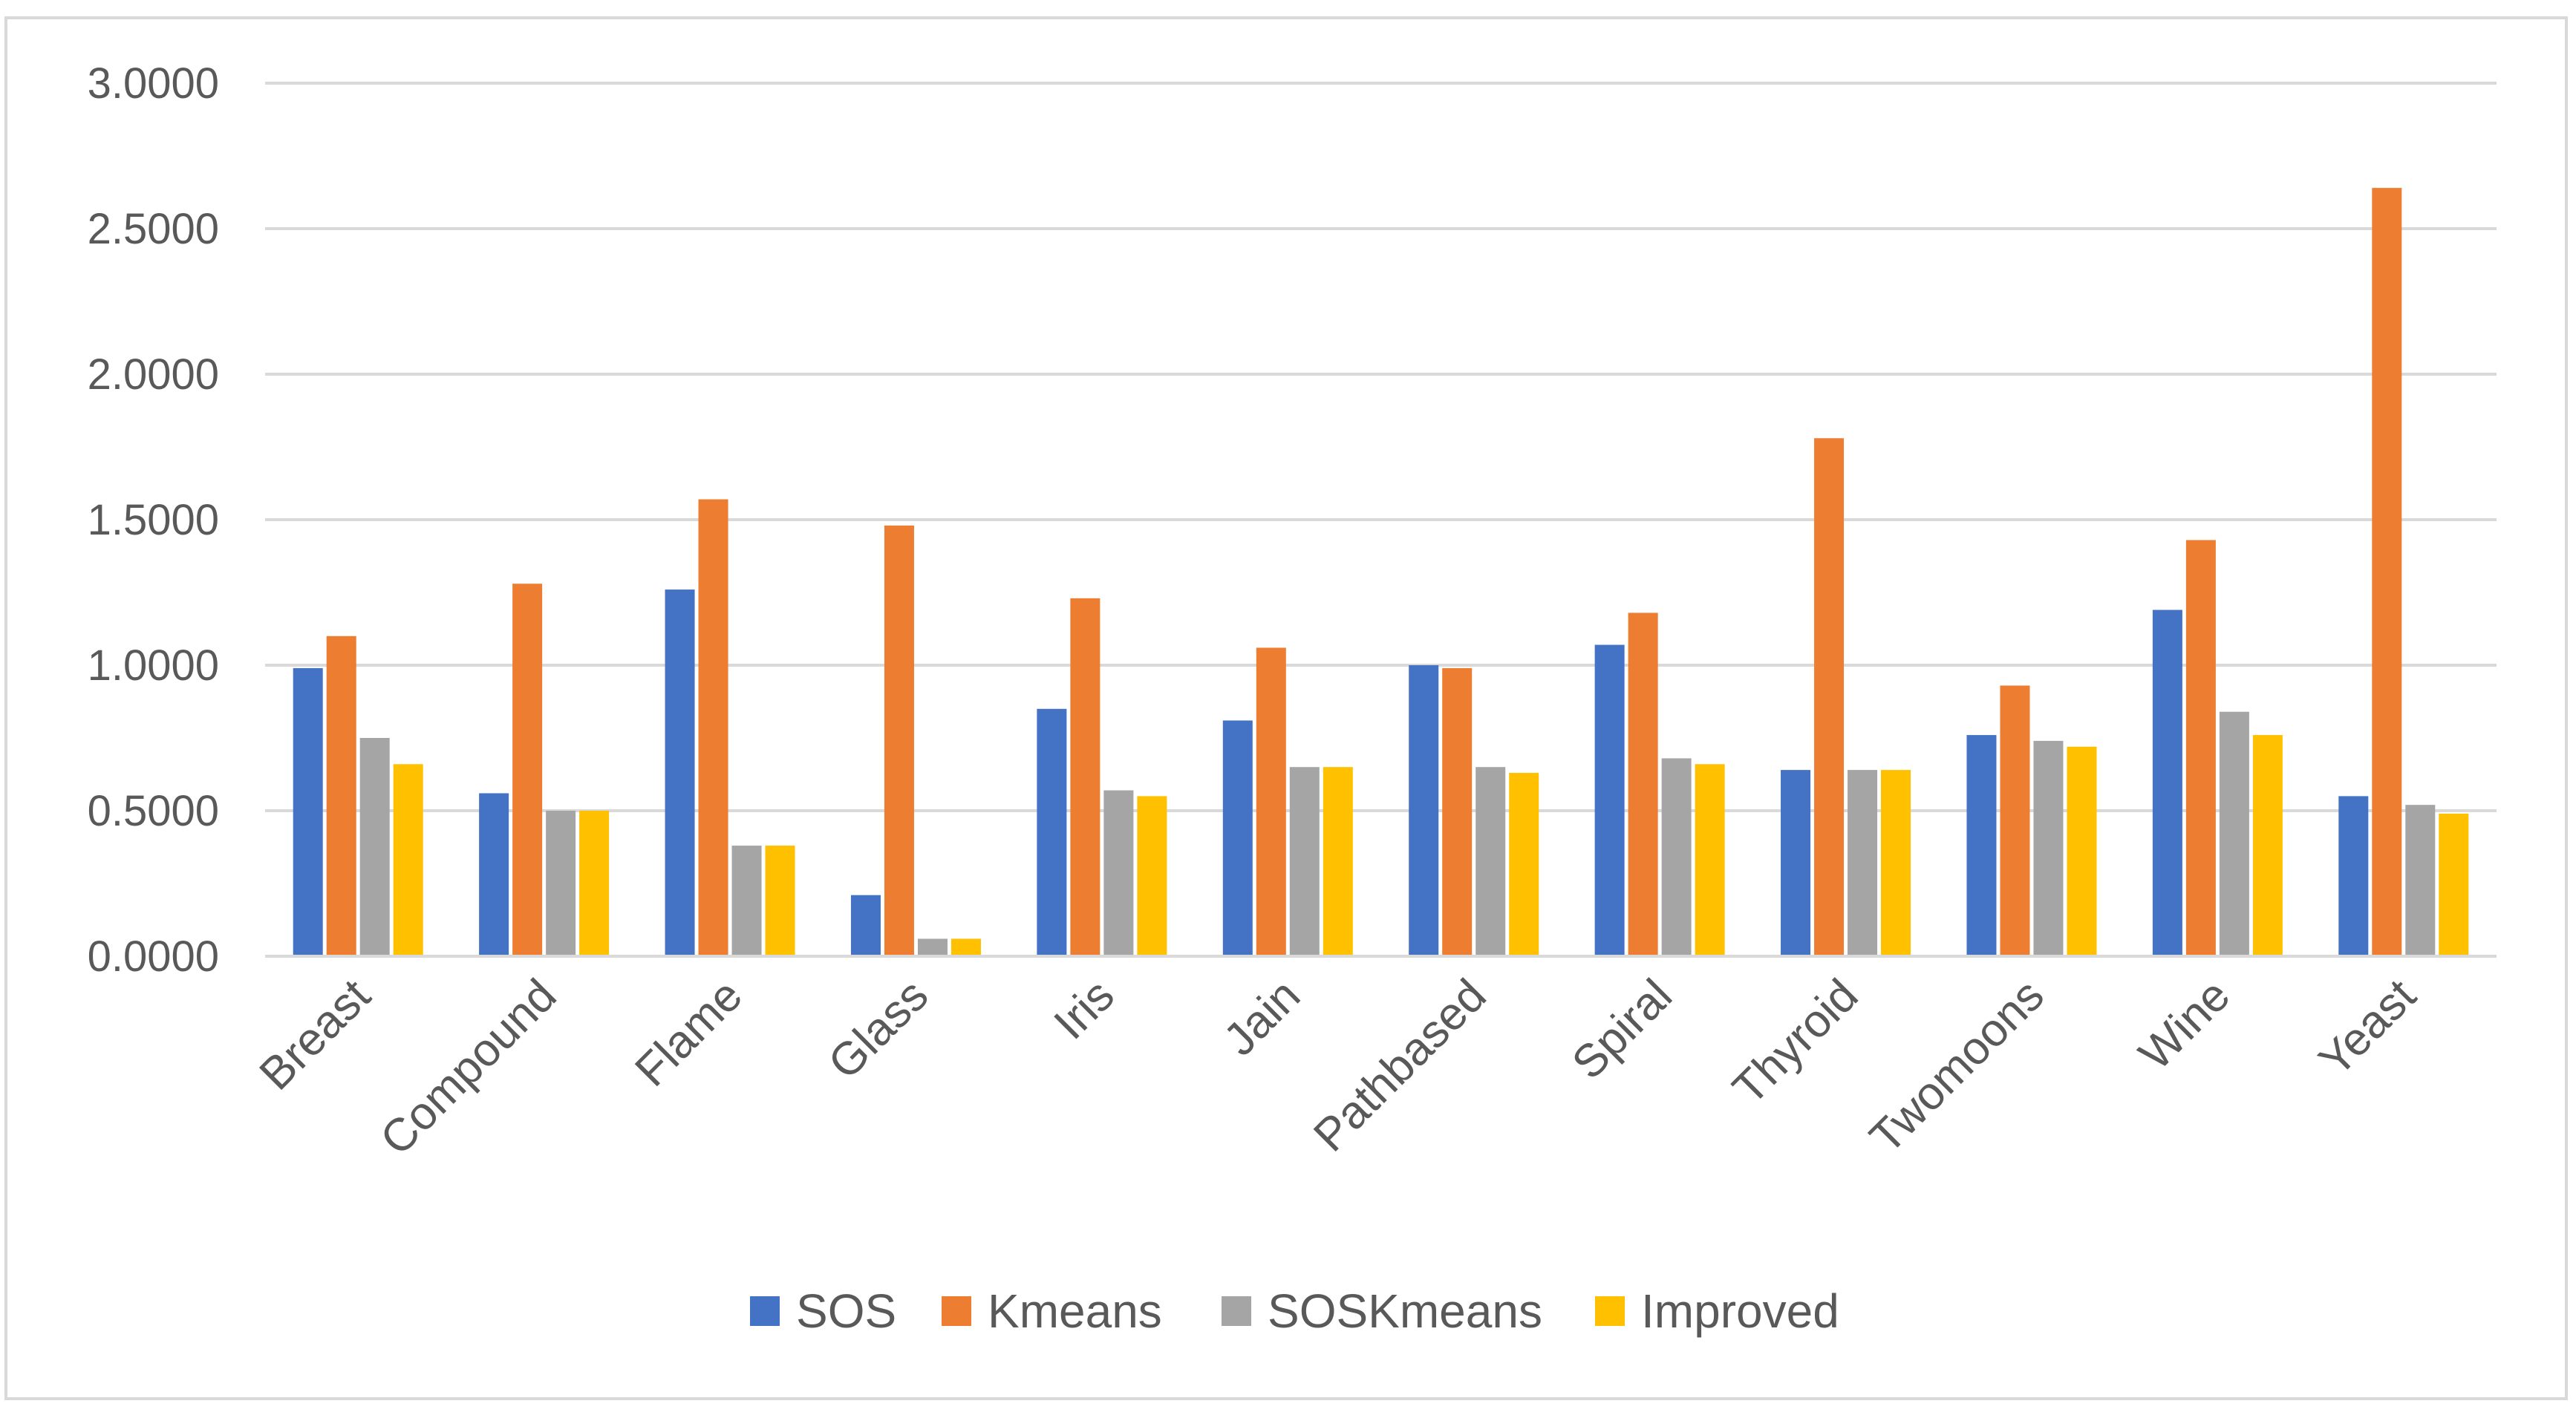 This screenshot has height=1418, width=2576. I want to click on bar-sos-yeast, so click(2353, 876).